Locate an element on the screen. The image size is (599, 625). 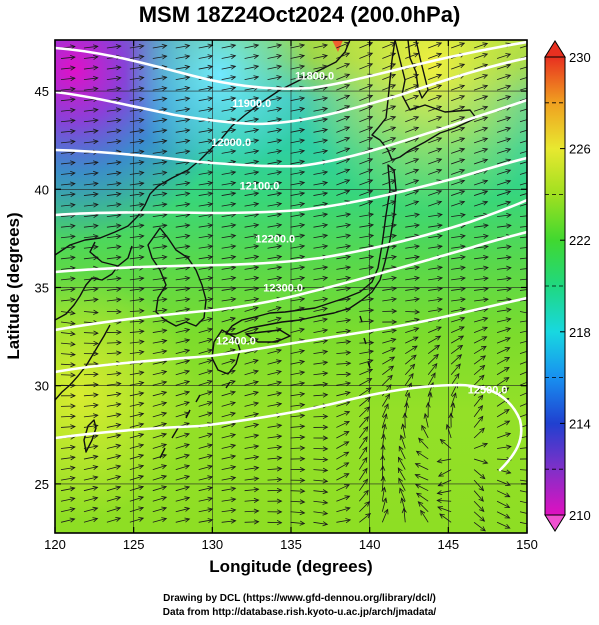
coast-taiwan is located at coordinates (90, 436).